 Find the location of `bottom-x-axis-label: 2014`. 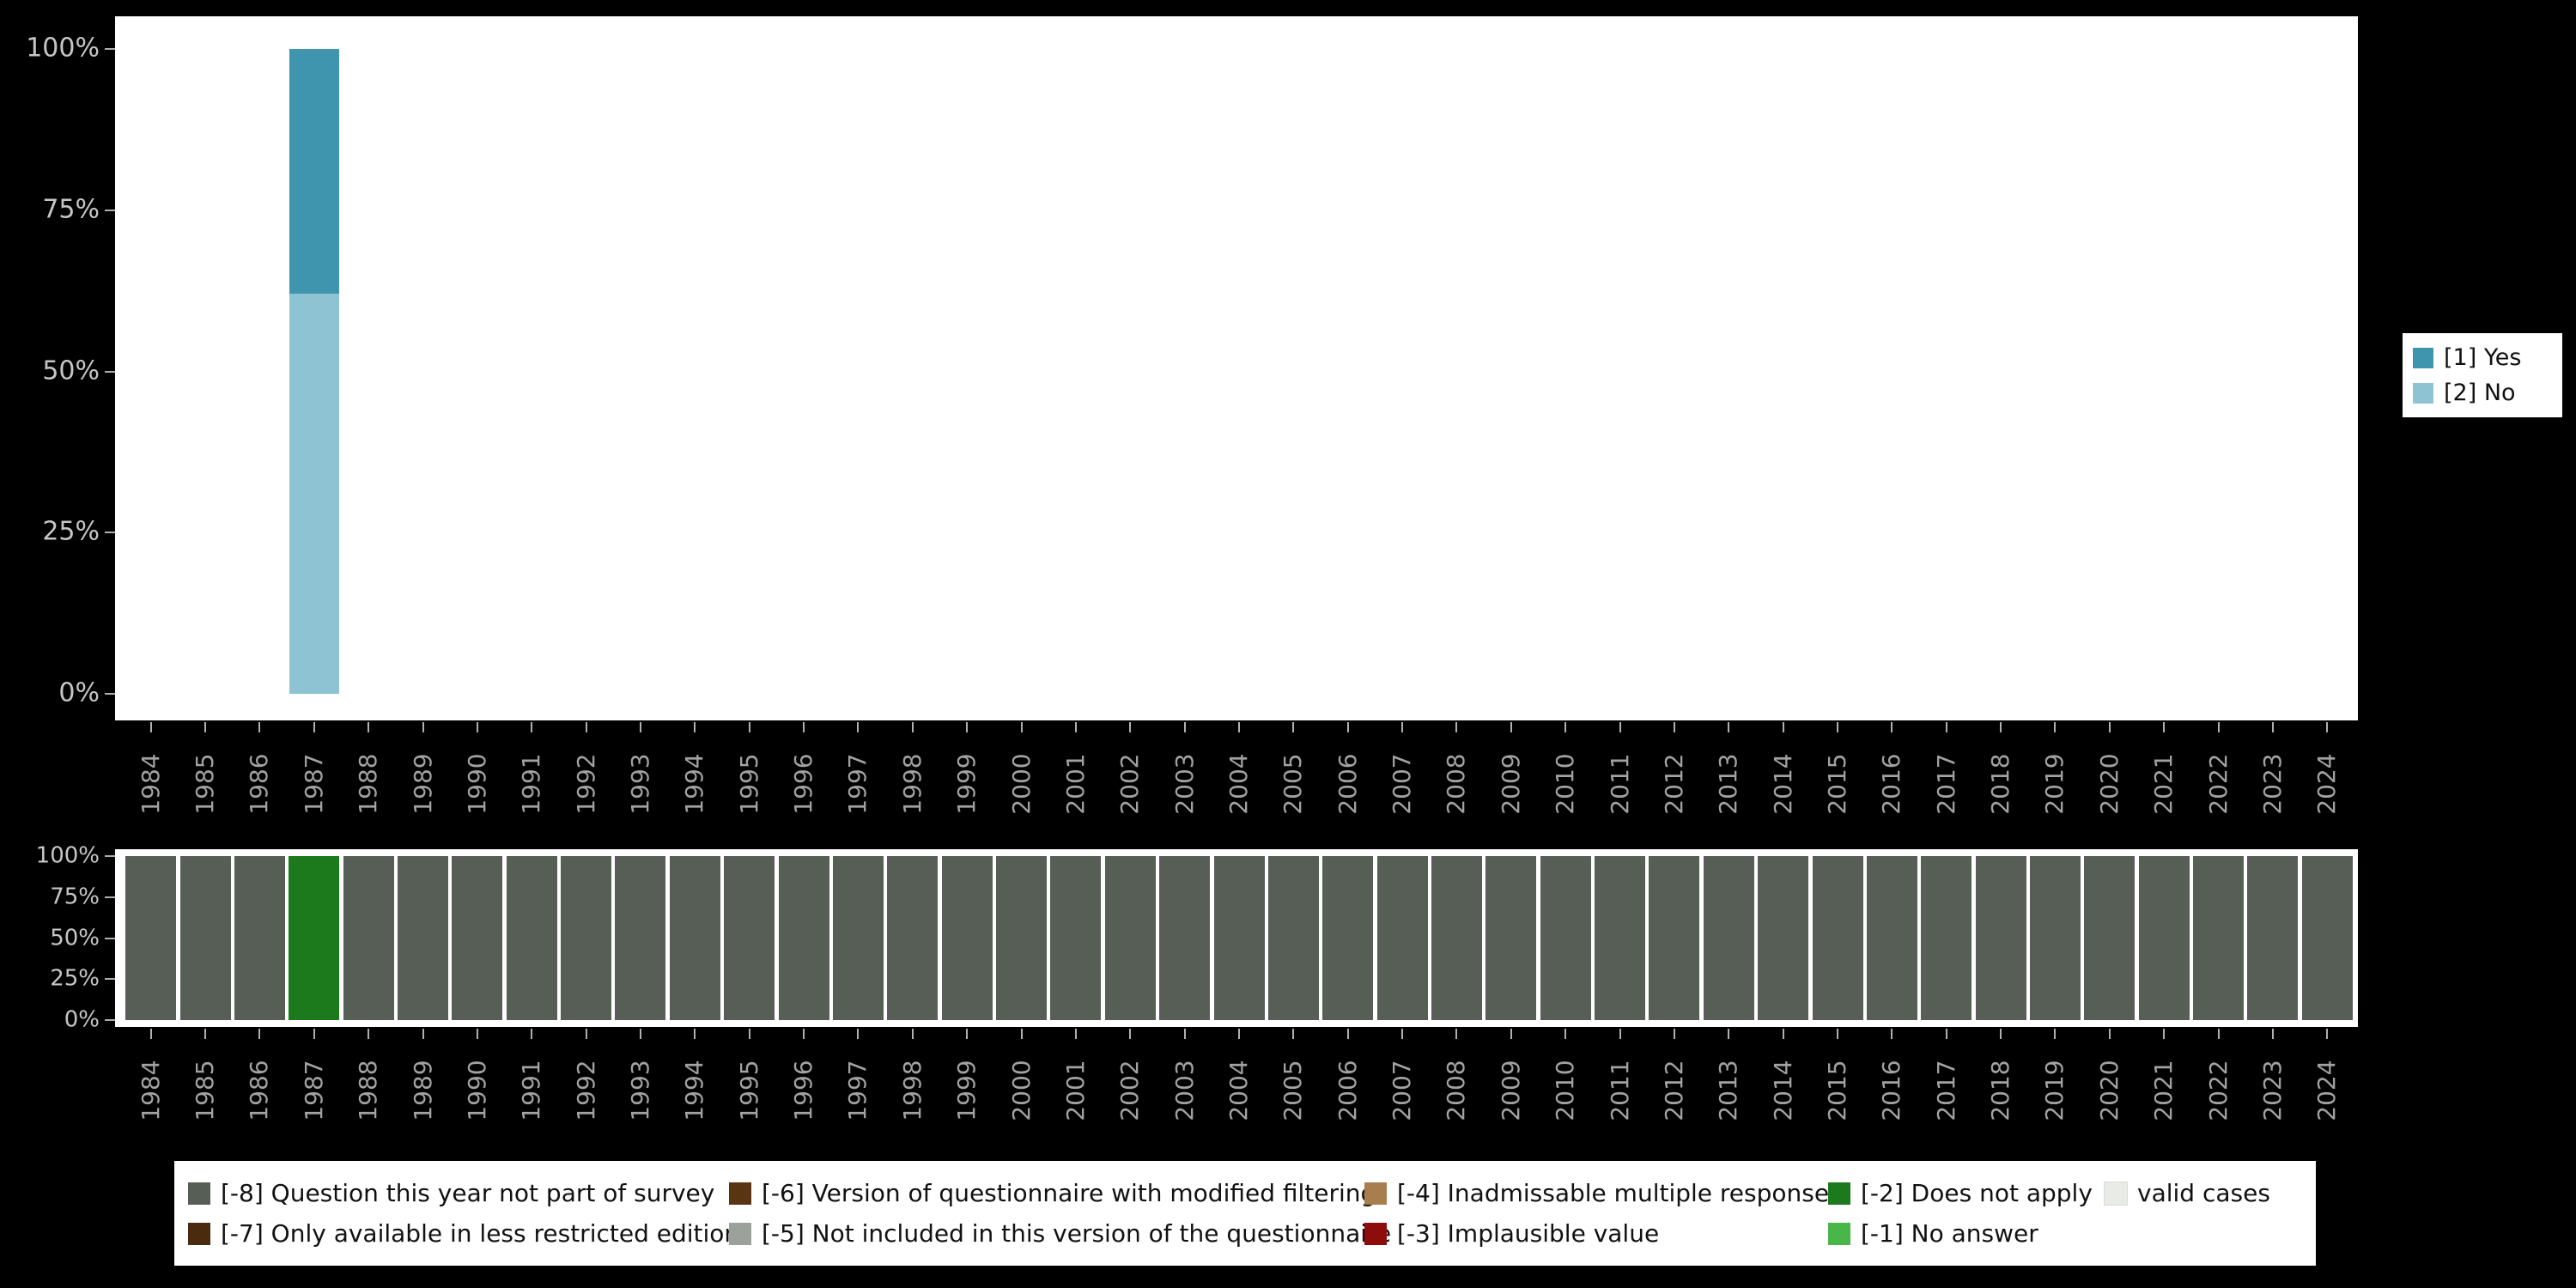

bottom-x-axis-label: 2014 is located at coordinates (1783, 1090).